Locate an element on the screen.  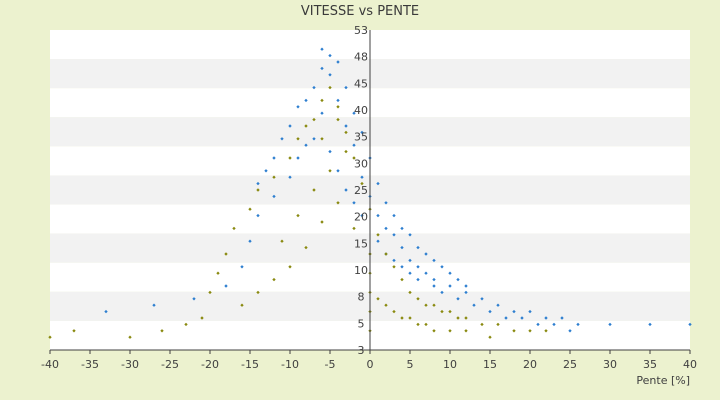
x-tick-label: -30 is located at coordinates (130, 364).